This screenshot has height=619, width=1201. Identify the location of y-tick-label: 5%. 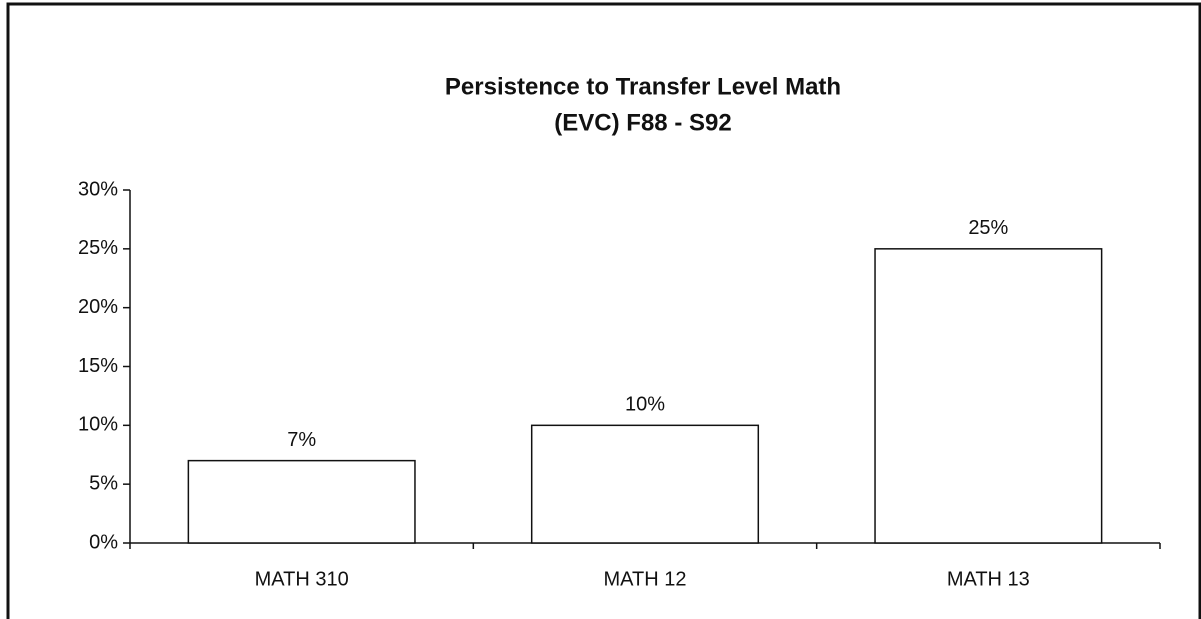
(103, 483).